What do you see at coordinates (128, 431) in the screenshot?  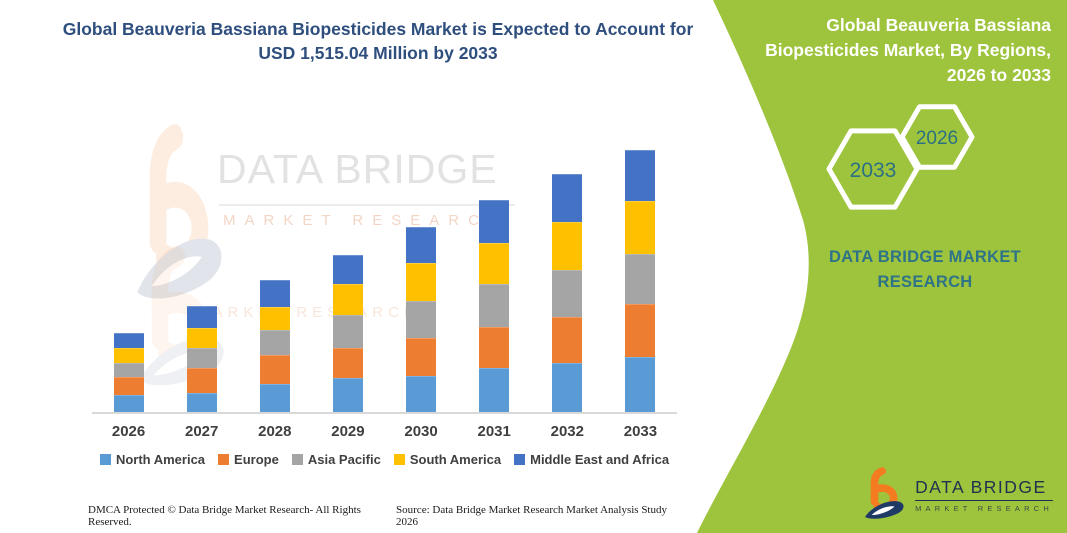 I see `x-axis-label: 2026` at bounding box center [128, 431].